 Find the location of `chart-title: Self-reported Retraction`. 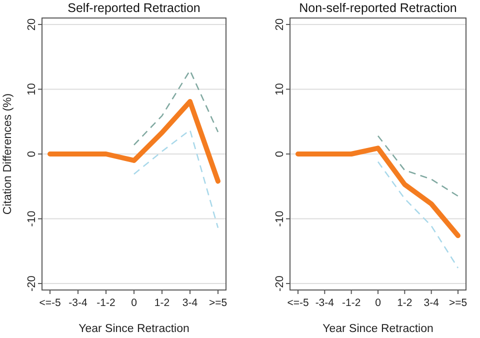

chart-title: Self-reported Retraction is located at coordinates (134, 8).